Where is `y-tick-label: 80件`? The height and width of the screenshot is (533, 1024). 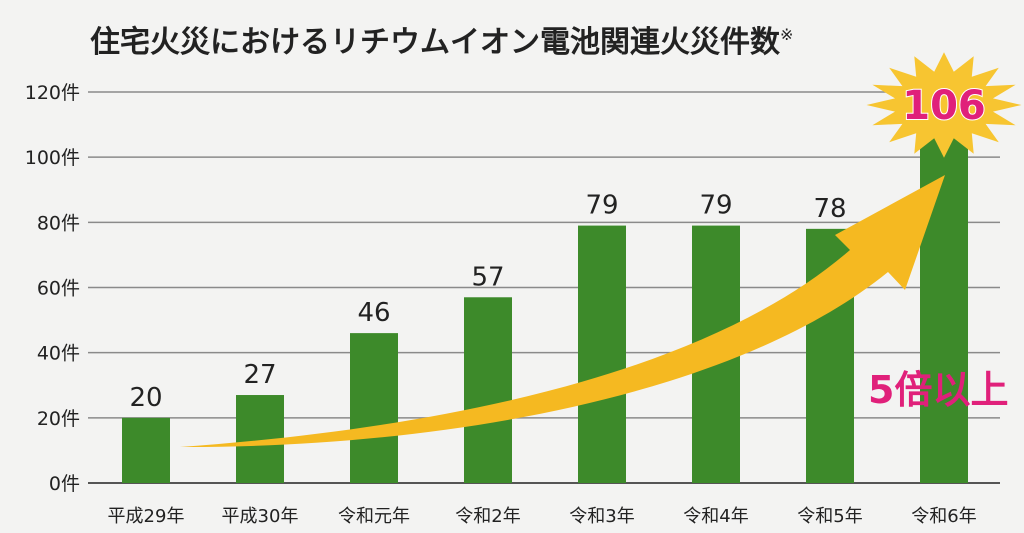
y-tick-label: 80件 is located at coordinates (58, 223).